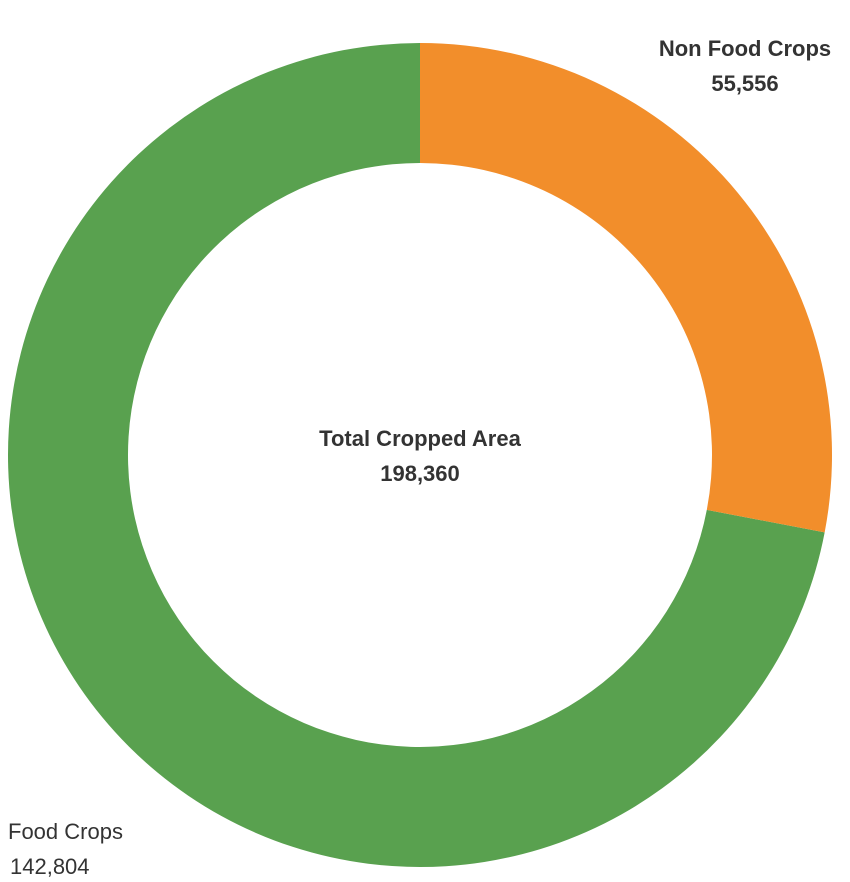  Describe the element at coordinates (744, 83) in the screenshot. I see `slice-value-label: 55,556` at that location.